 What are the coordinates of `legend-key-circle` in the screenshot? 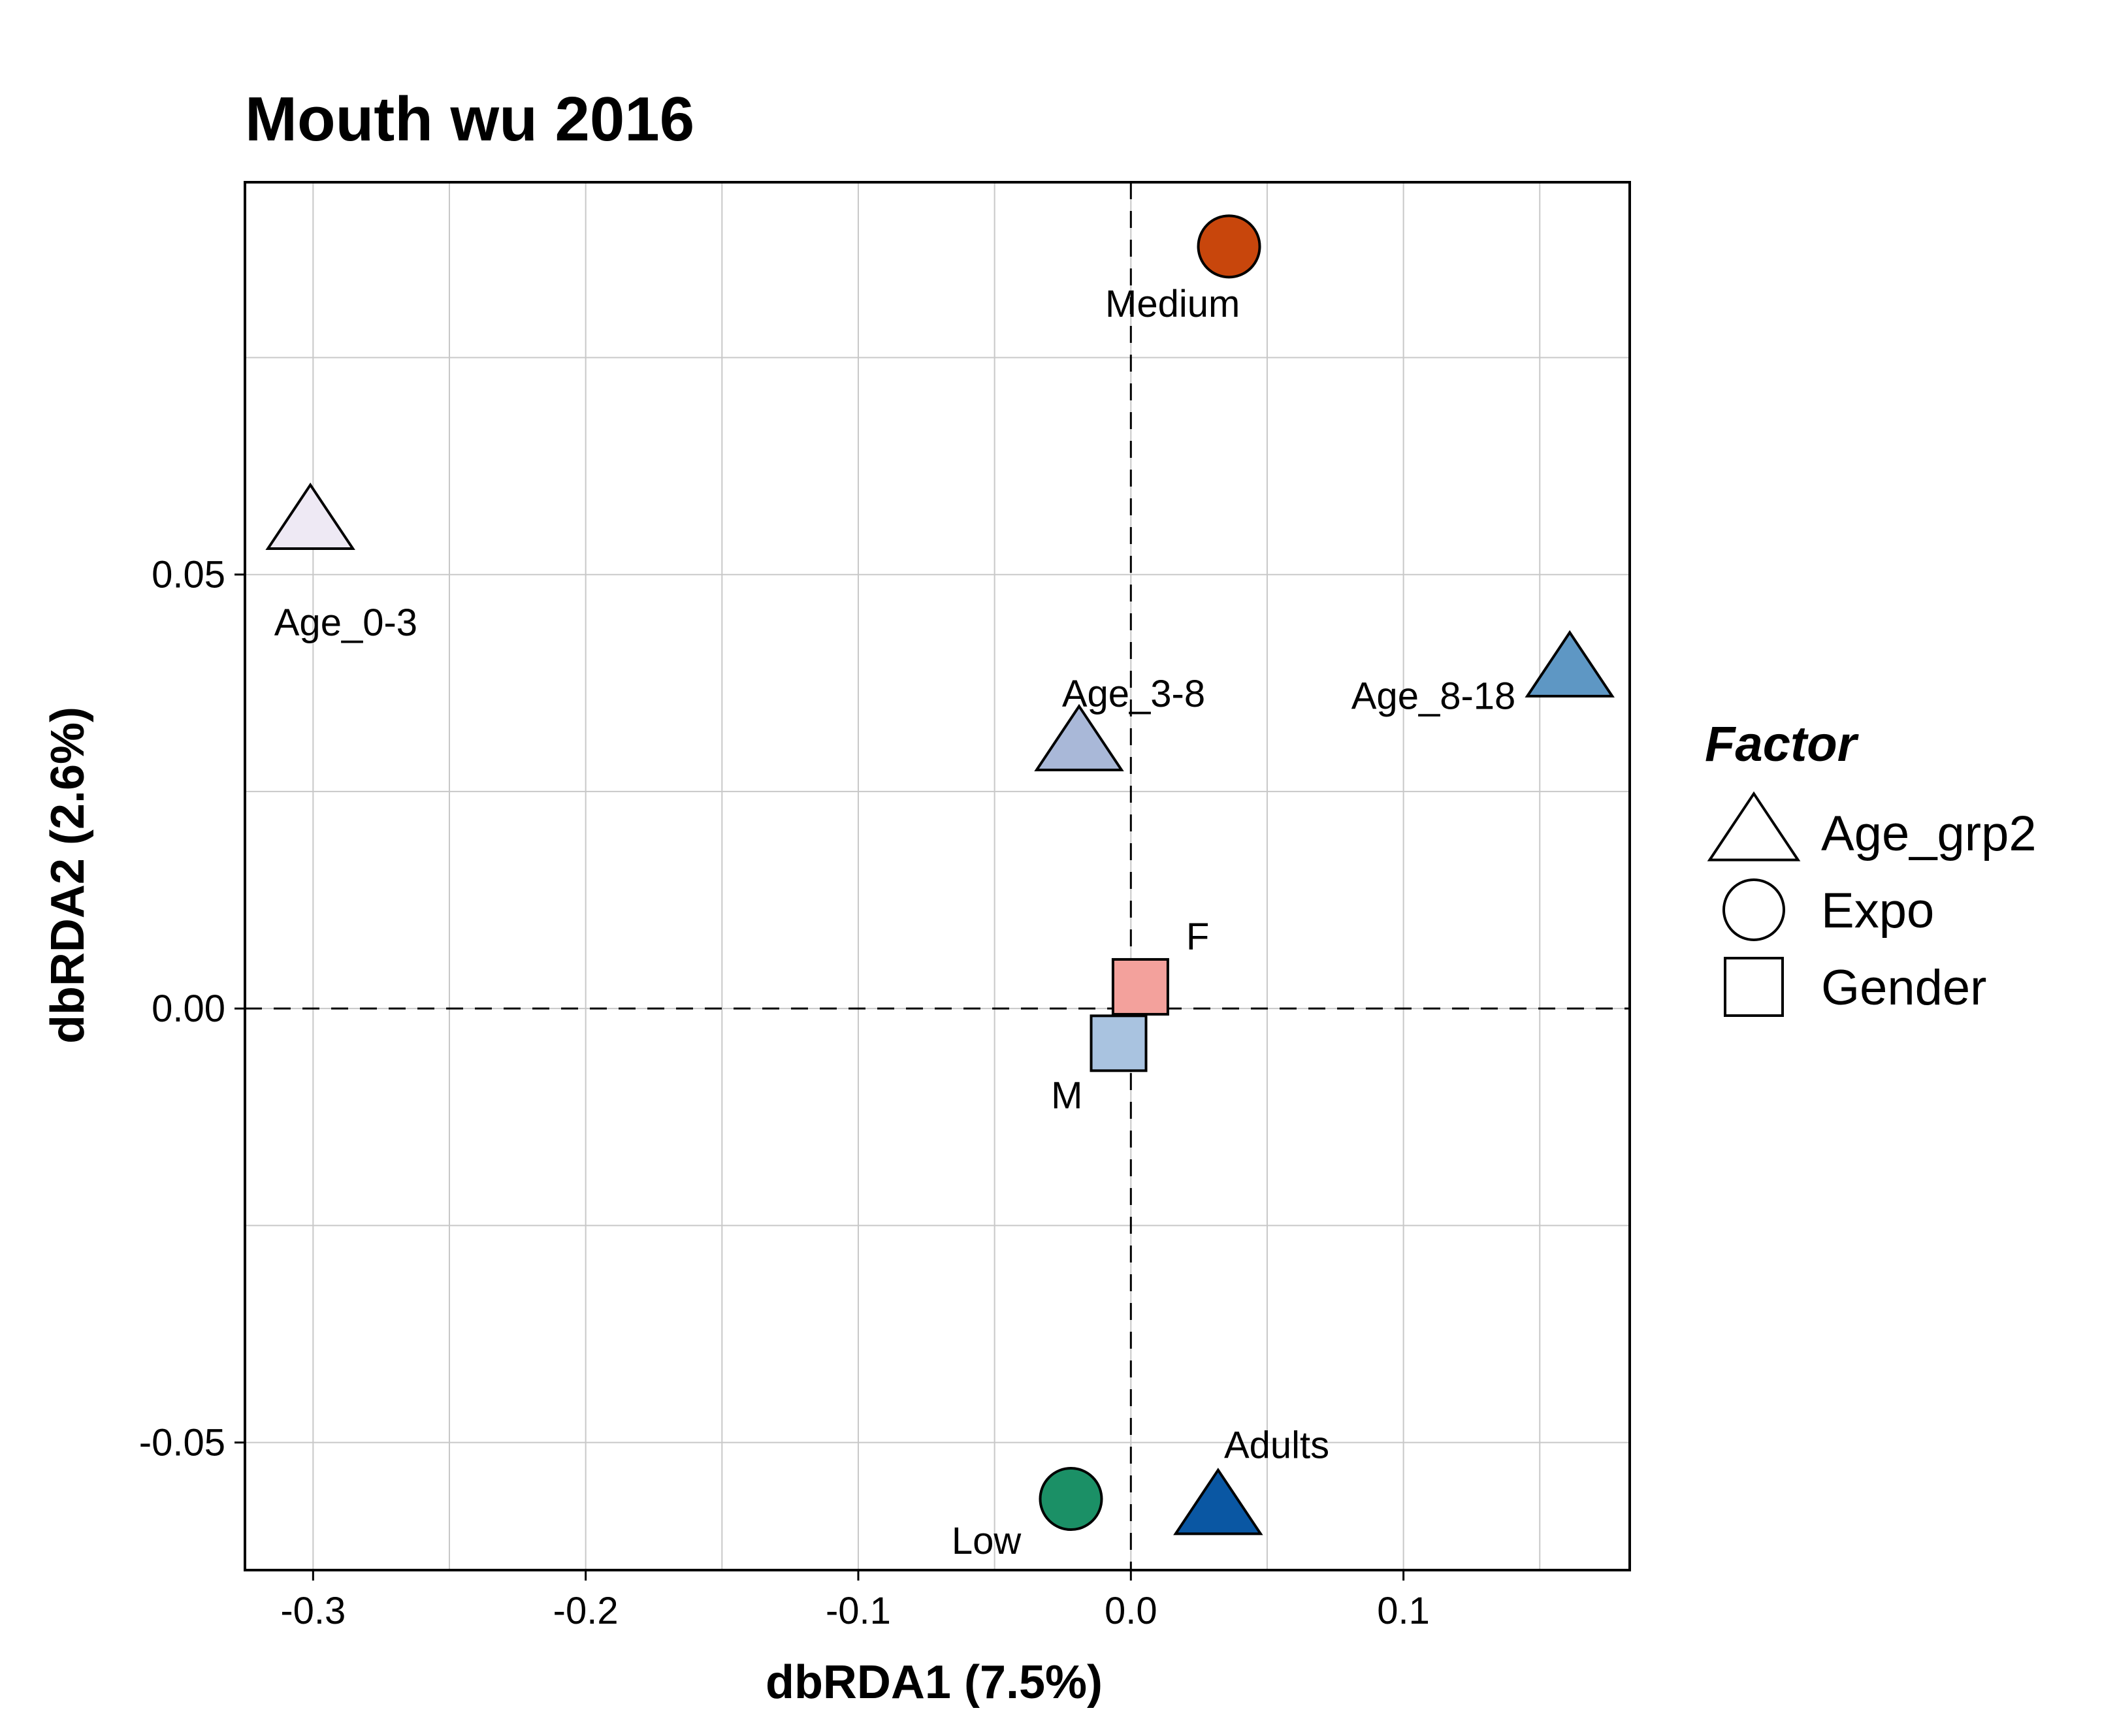 It's located at (1753, 910).